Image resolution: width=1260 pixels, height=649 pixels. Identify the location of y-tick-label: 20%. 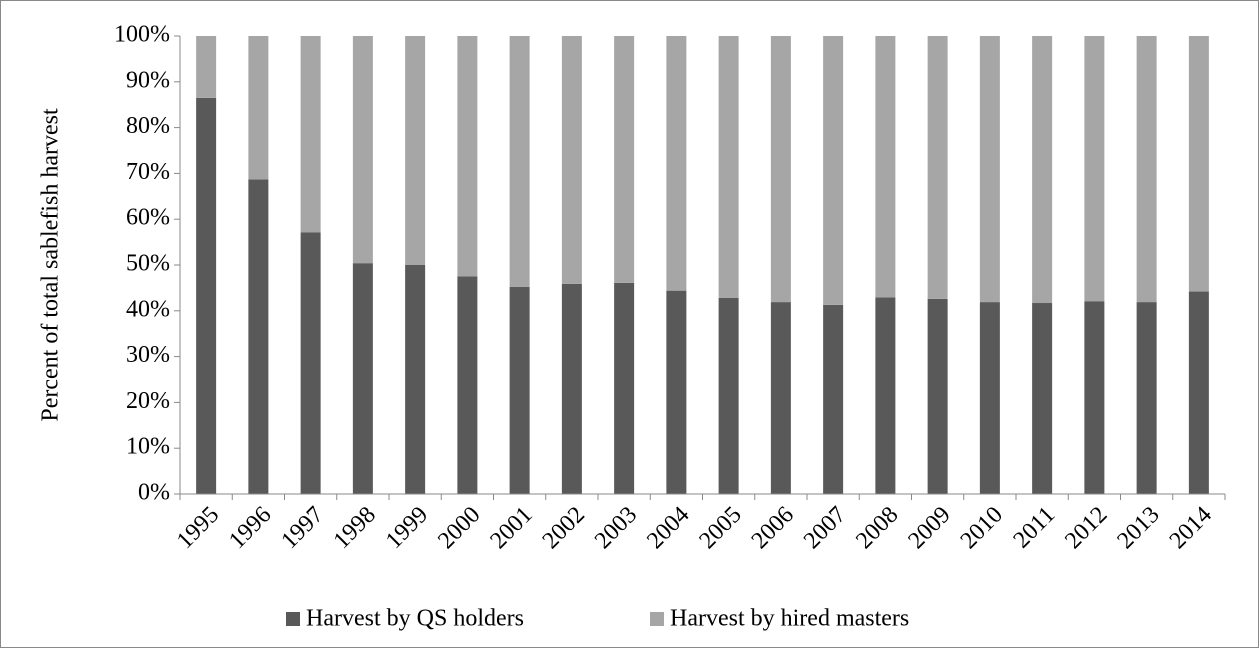
(148, 401).